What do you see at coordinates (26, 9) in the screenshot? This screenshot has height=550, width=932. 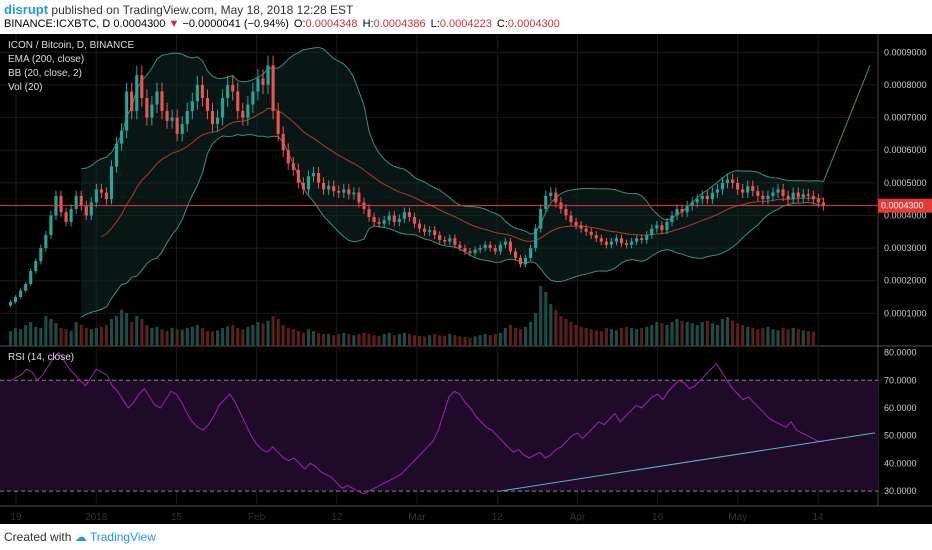 I see `author-name: disrupt` at bounding box center [26, 9].